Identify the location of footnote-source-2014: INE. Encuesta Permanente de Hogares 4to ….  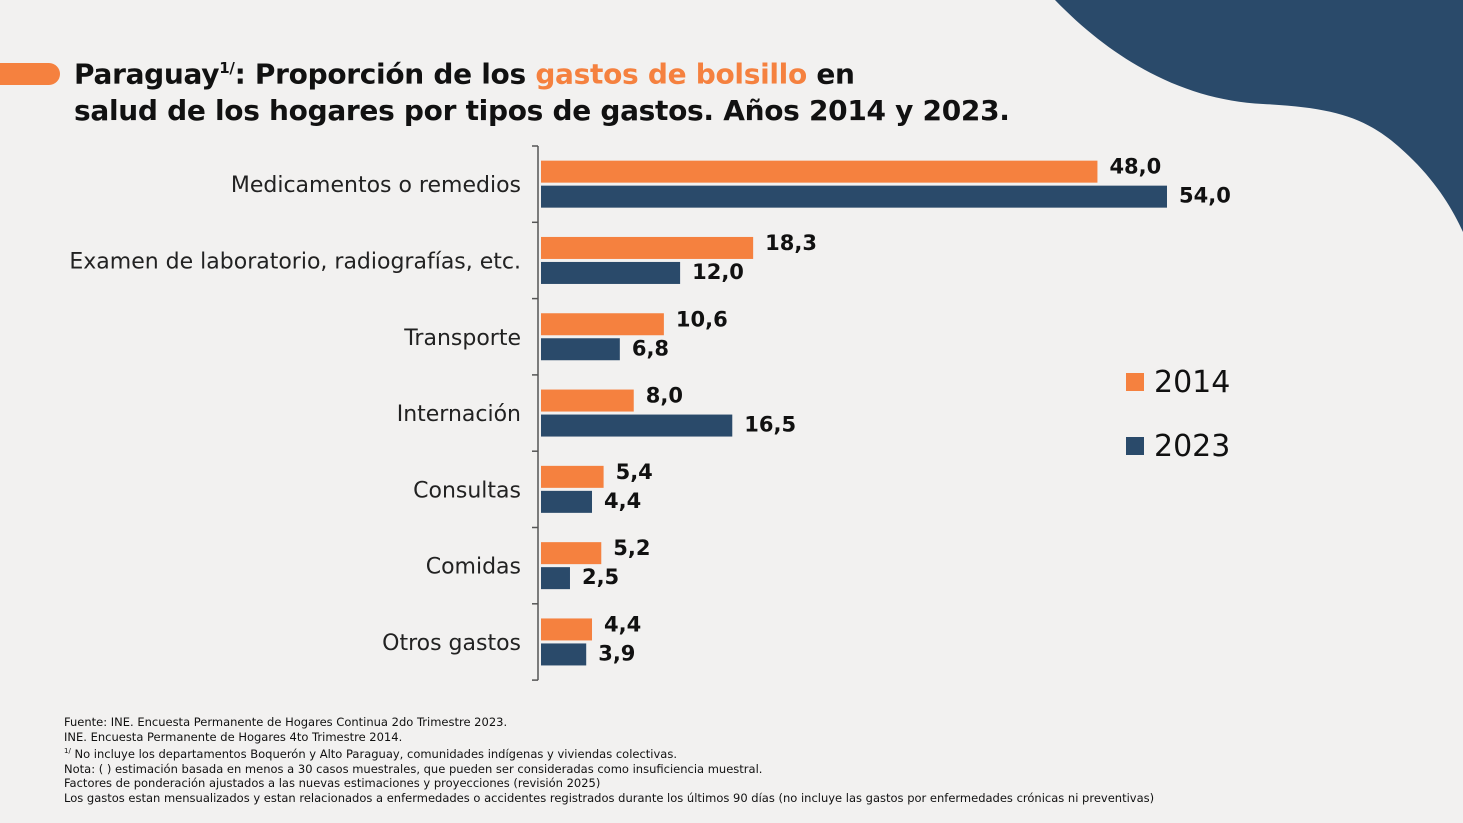
(233, 736).